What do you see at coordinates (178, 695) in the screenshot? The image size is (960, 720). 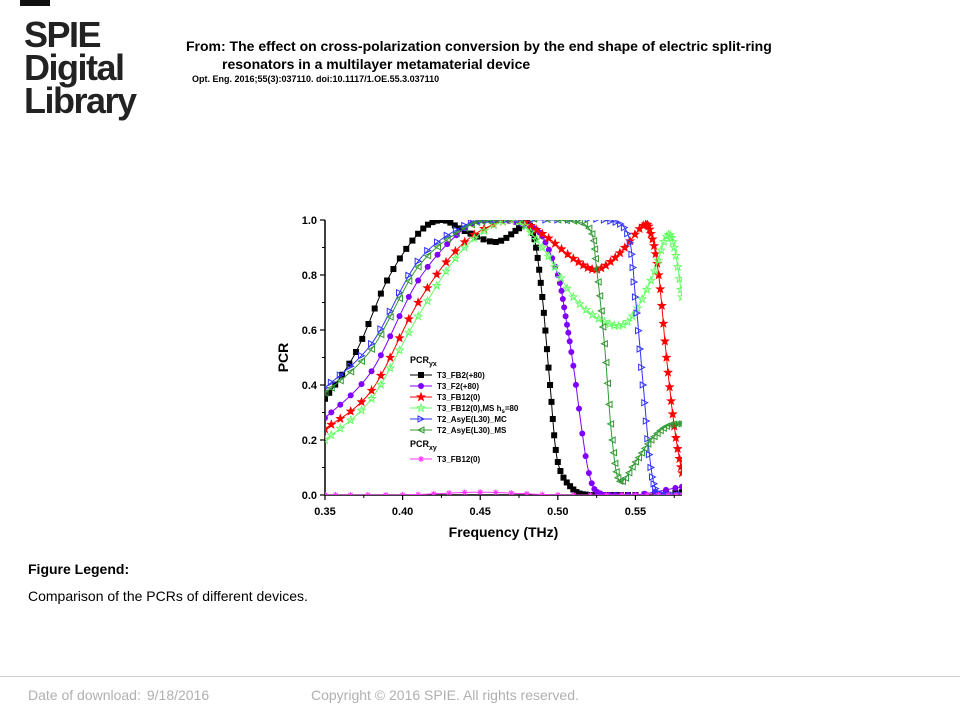 I see `download-date-value: 9/18/2016` at bounding box center [178, 695].